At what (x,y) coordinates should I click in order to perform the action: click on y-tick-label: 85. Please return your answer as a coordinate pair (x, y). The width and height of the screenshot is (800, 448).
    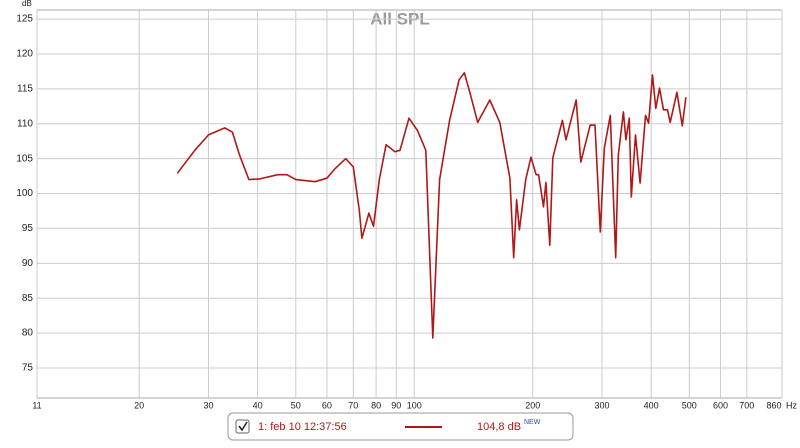
    Looking at the image, I should click on (28, 298).